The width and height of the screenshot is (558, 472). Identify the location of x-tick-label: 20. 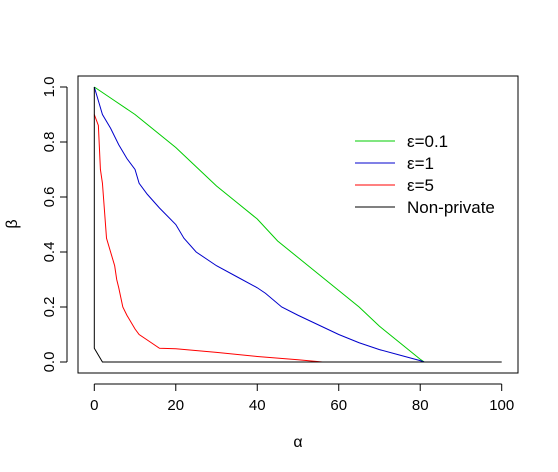
(175, 405).